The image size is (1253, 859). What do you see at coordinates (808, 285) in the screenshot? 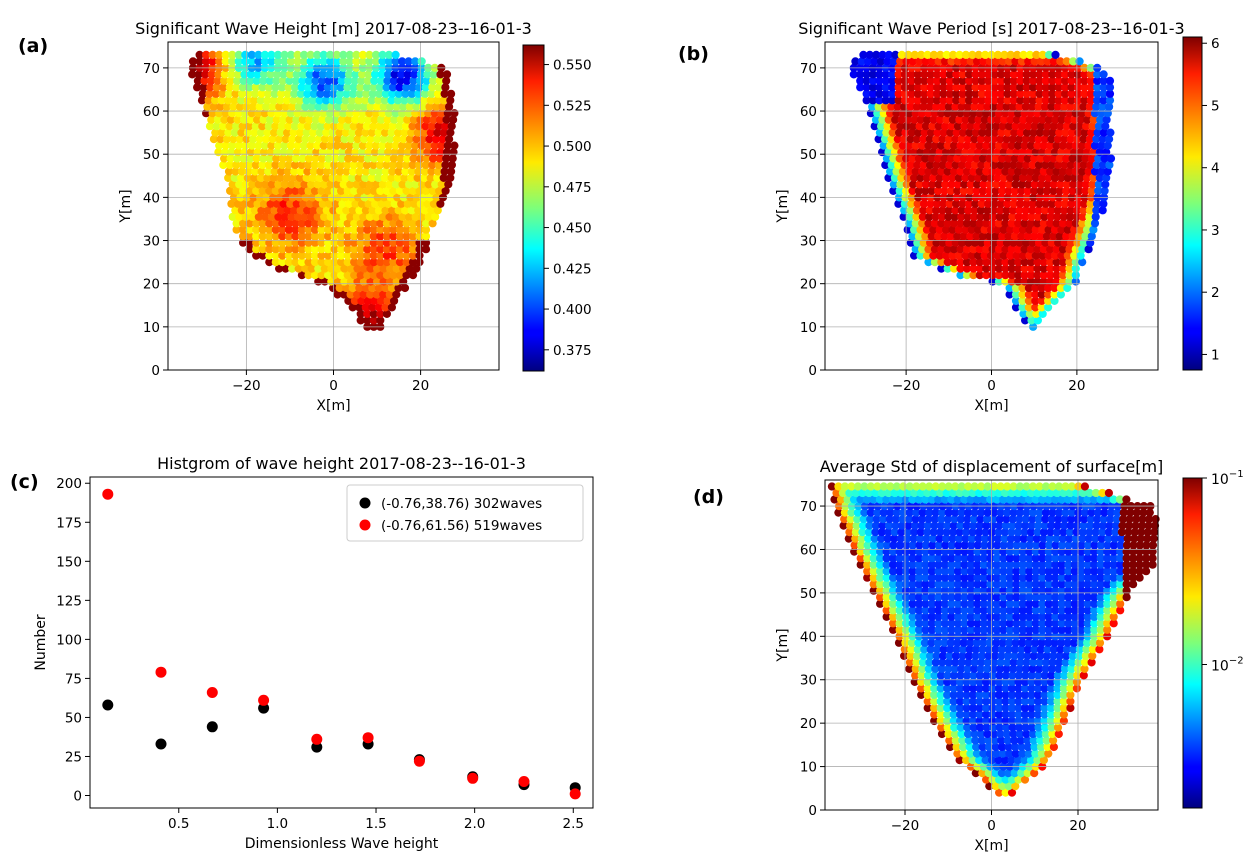
I see `y-tick-label: 20` at bounding box center [808, 285].